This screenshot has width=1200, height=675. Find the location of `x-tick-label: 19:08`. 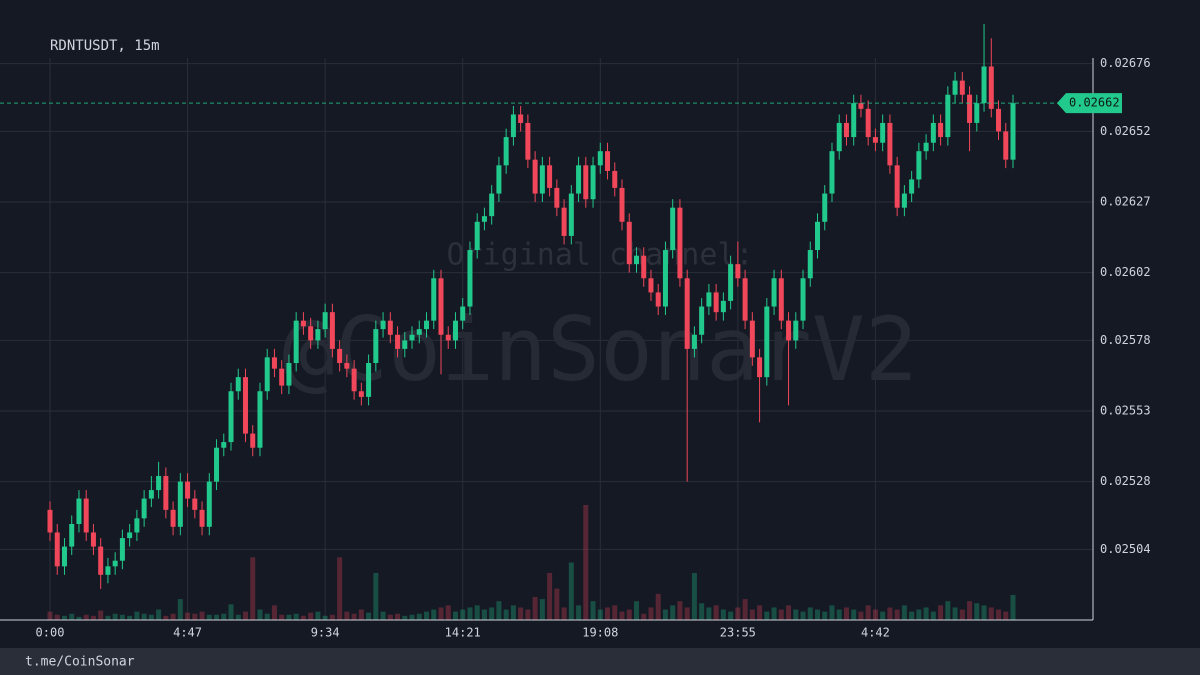

x-tick-label: 19:08 is located at coordinates (600, 633).